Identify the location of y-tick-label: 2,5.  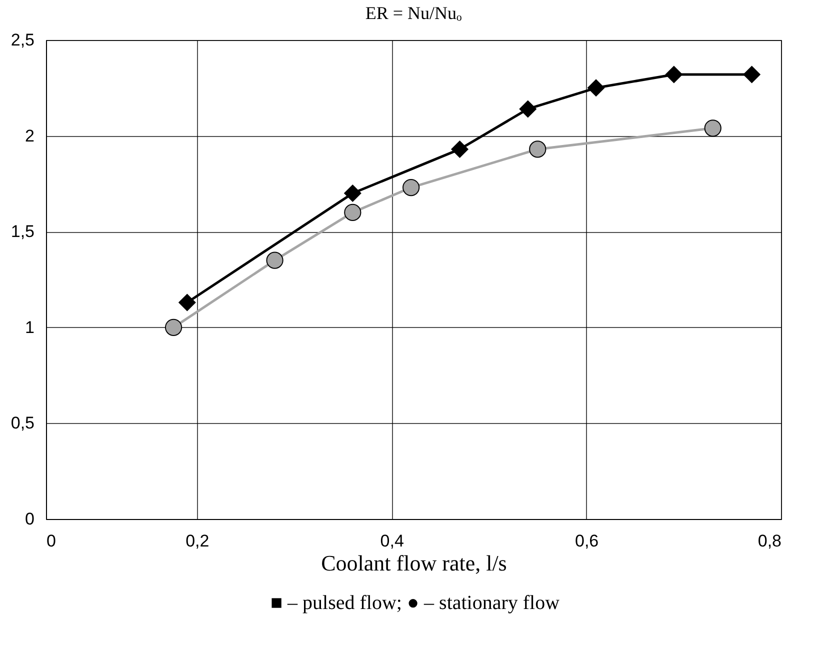
(22, 40).